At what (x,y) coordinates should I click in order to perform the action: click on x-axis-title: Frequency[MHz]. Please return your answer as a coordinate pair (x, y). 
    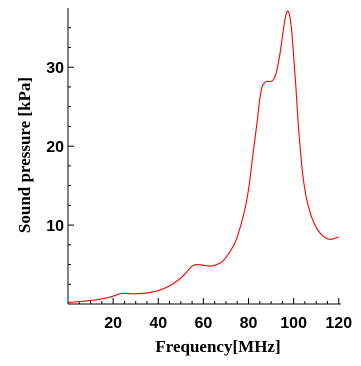
    Looking at the image, I should click on (217, 346).